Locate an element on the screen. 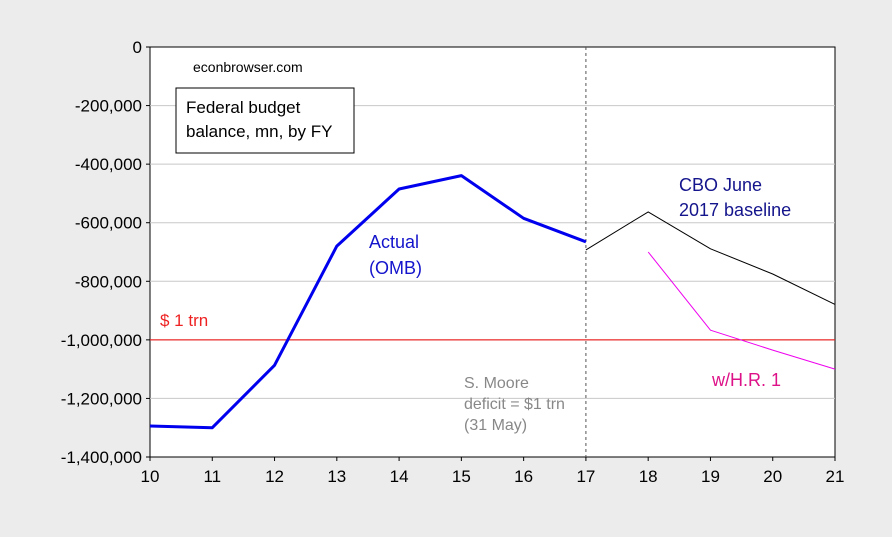  x-tick-label: 20 is located at coordinates (772, 476).